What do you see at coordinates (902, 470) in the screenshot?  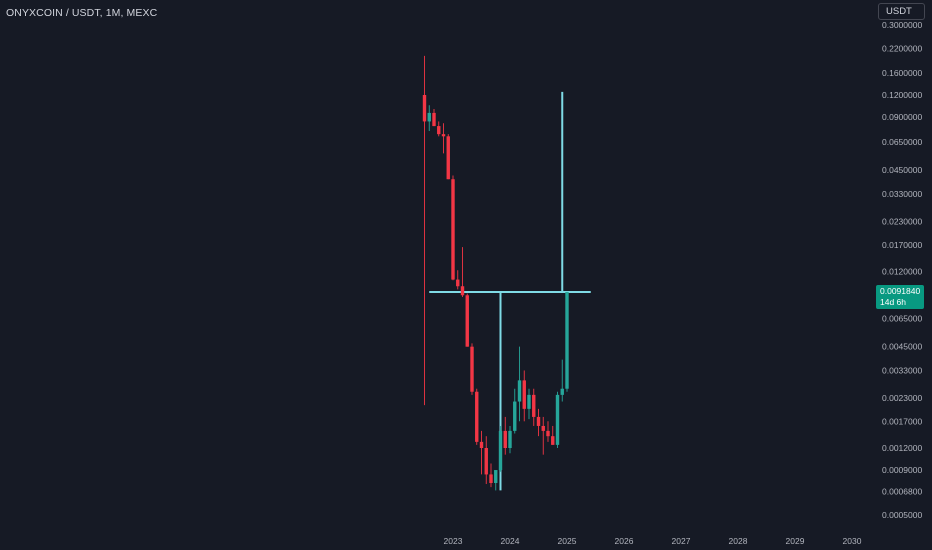 I see `price-tick-label: 0.0009000` at bounding box center [902, 470].